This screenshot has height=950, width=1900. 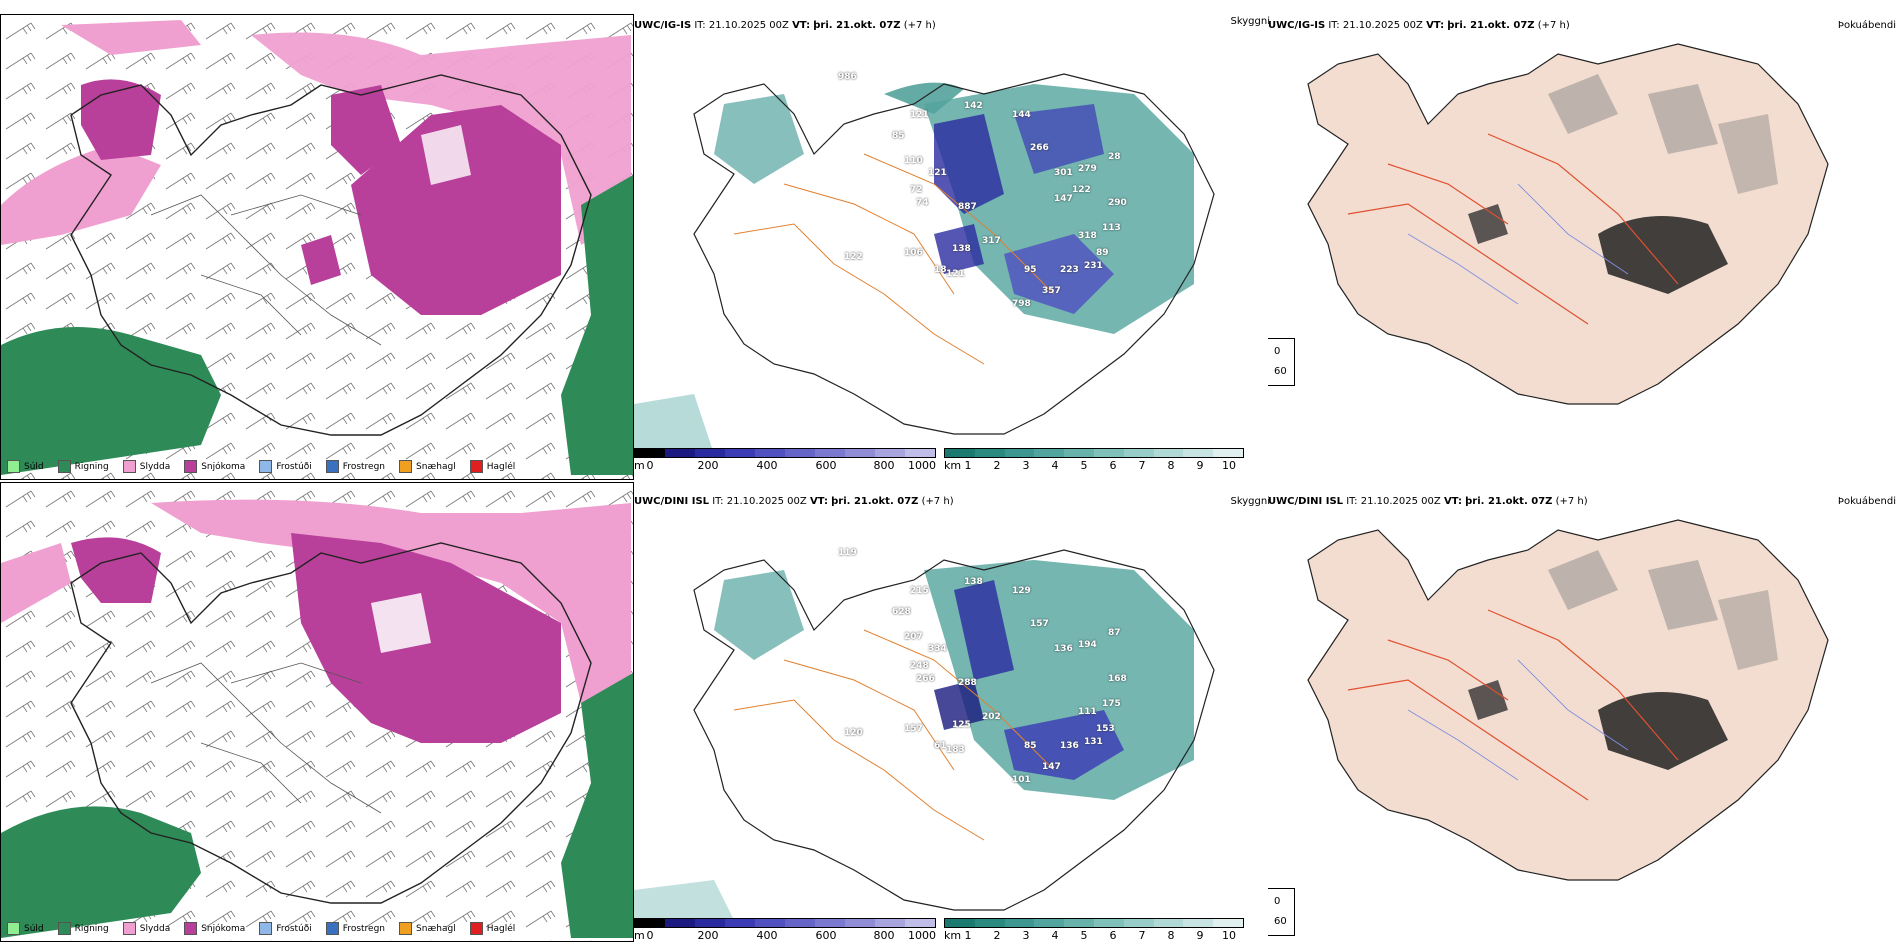 What do you see at coordinates (967, 683) in the screenshot?
I see `cloud-base-value: 288` at bounding box center [967, 683].